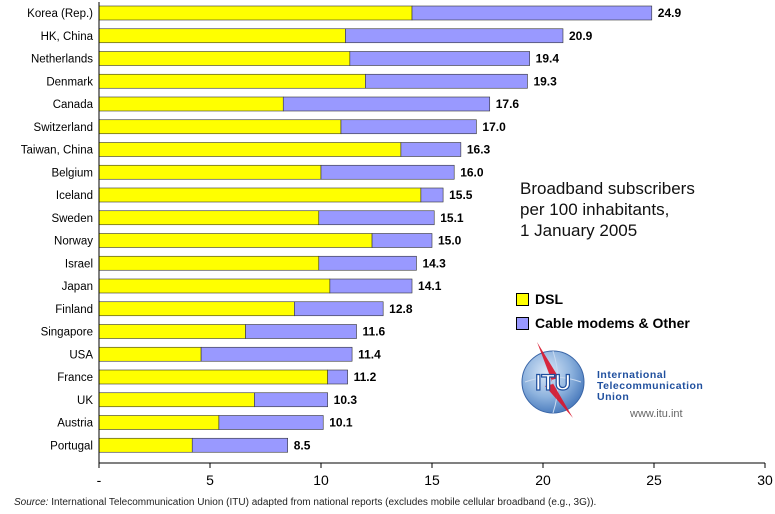  Describe the element at coordinates (72, 173) in the screenshot. I see `category-label: Belgium` at that location.